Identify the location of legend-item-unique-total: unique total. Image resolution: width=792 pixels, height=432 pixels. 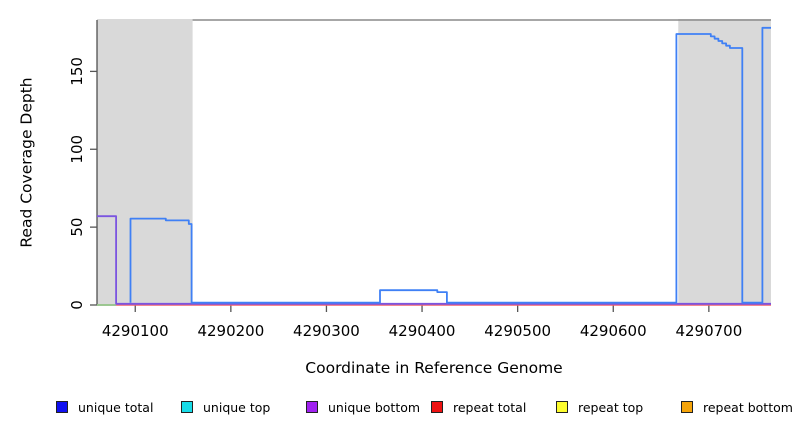
(118, 407).